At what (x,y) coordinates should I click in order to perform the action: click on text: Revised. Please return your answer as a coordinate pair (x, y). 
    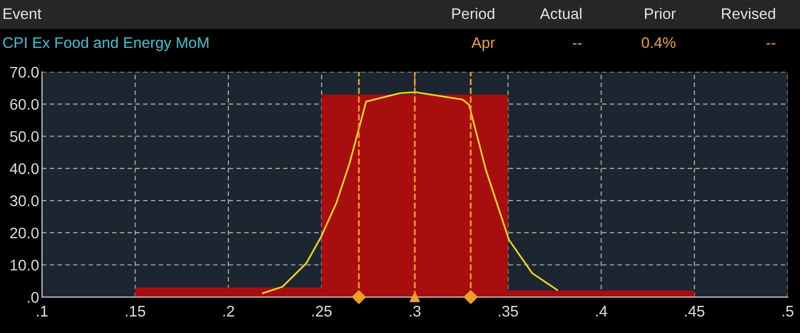
    Looking at the image, I should click on (749, 14).